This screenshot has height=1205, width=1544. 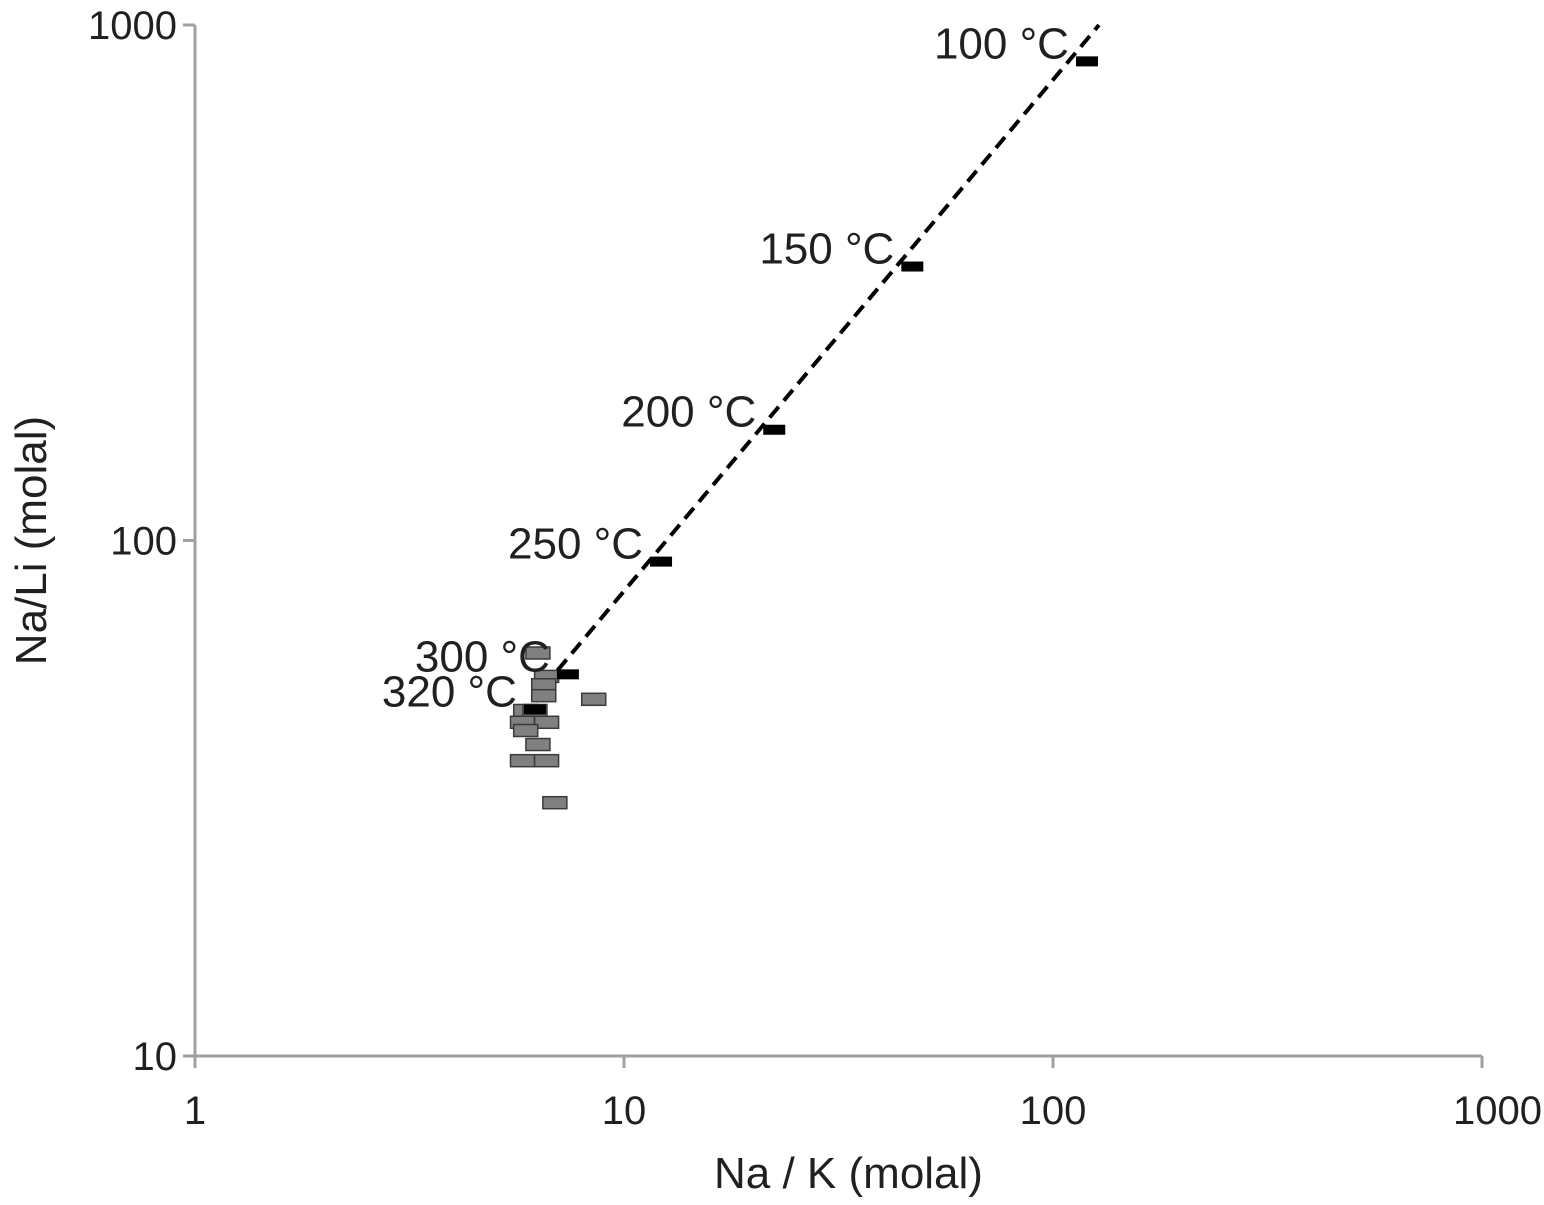 What do you see at coordinates (826, 249) in the screenshot?
I see `temperature-label: 150 °C` at bounding box center [826, 249].